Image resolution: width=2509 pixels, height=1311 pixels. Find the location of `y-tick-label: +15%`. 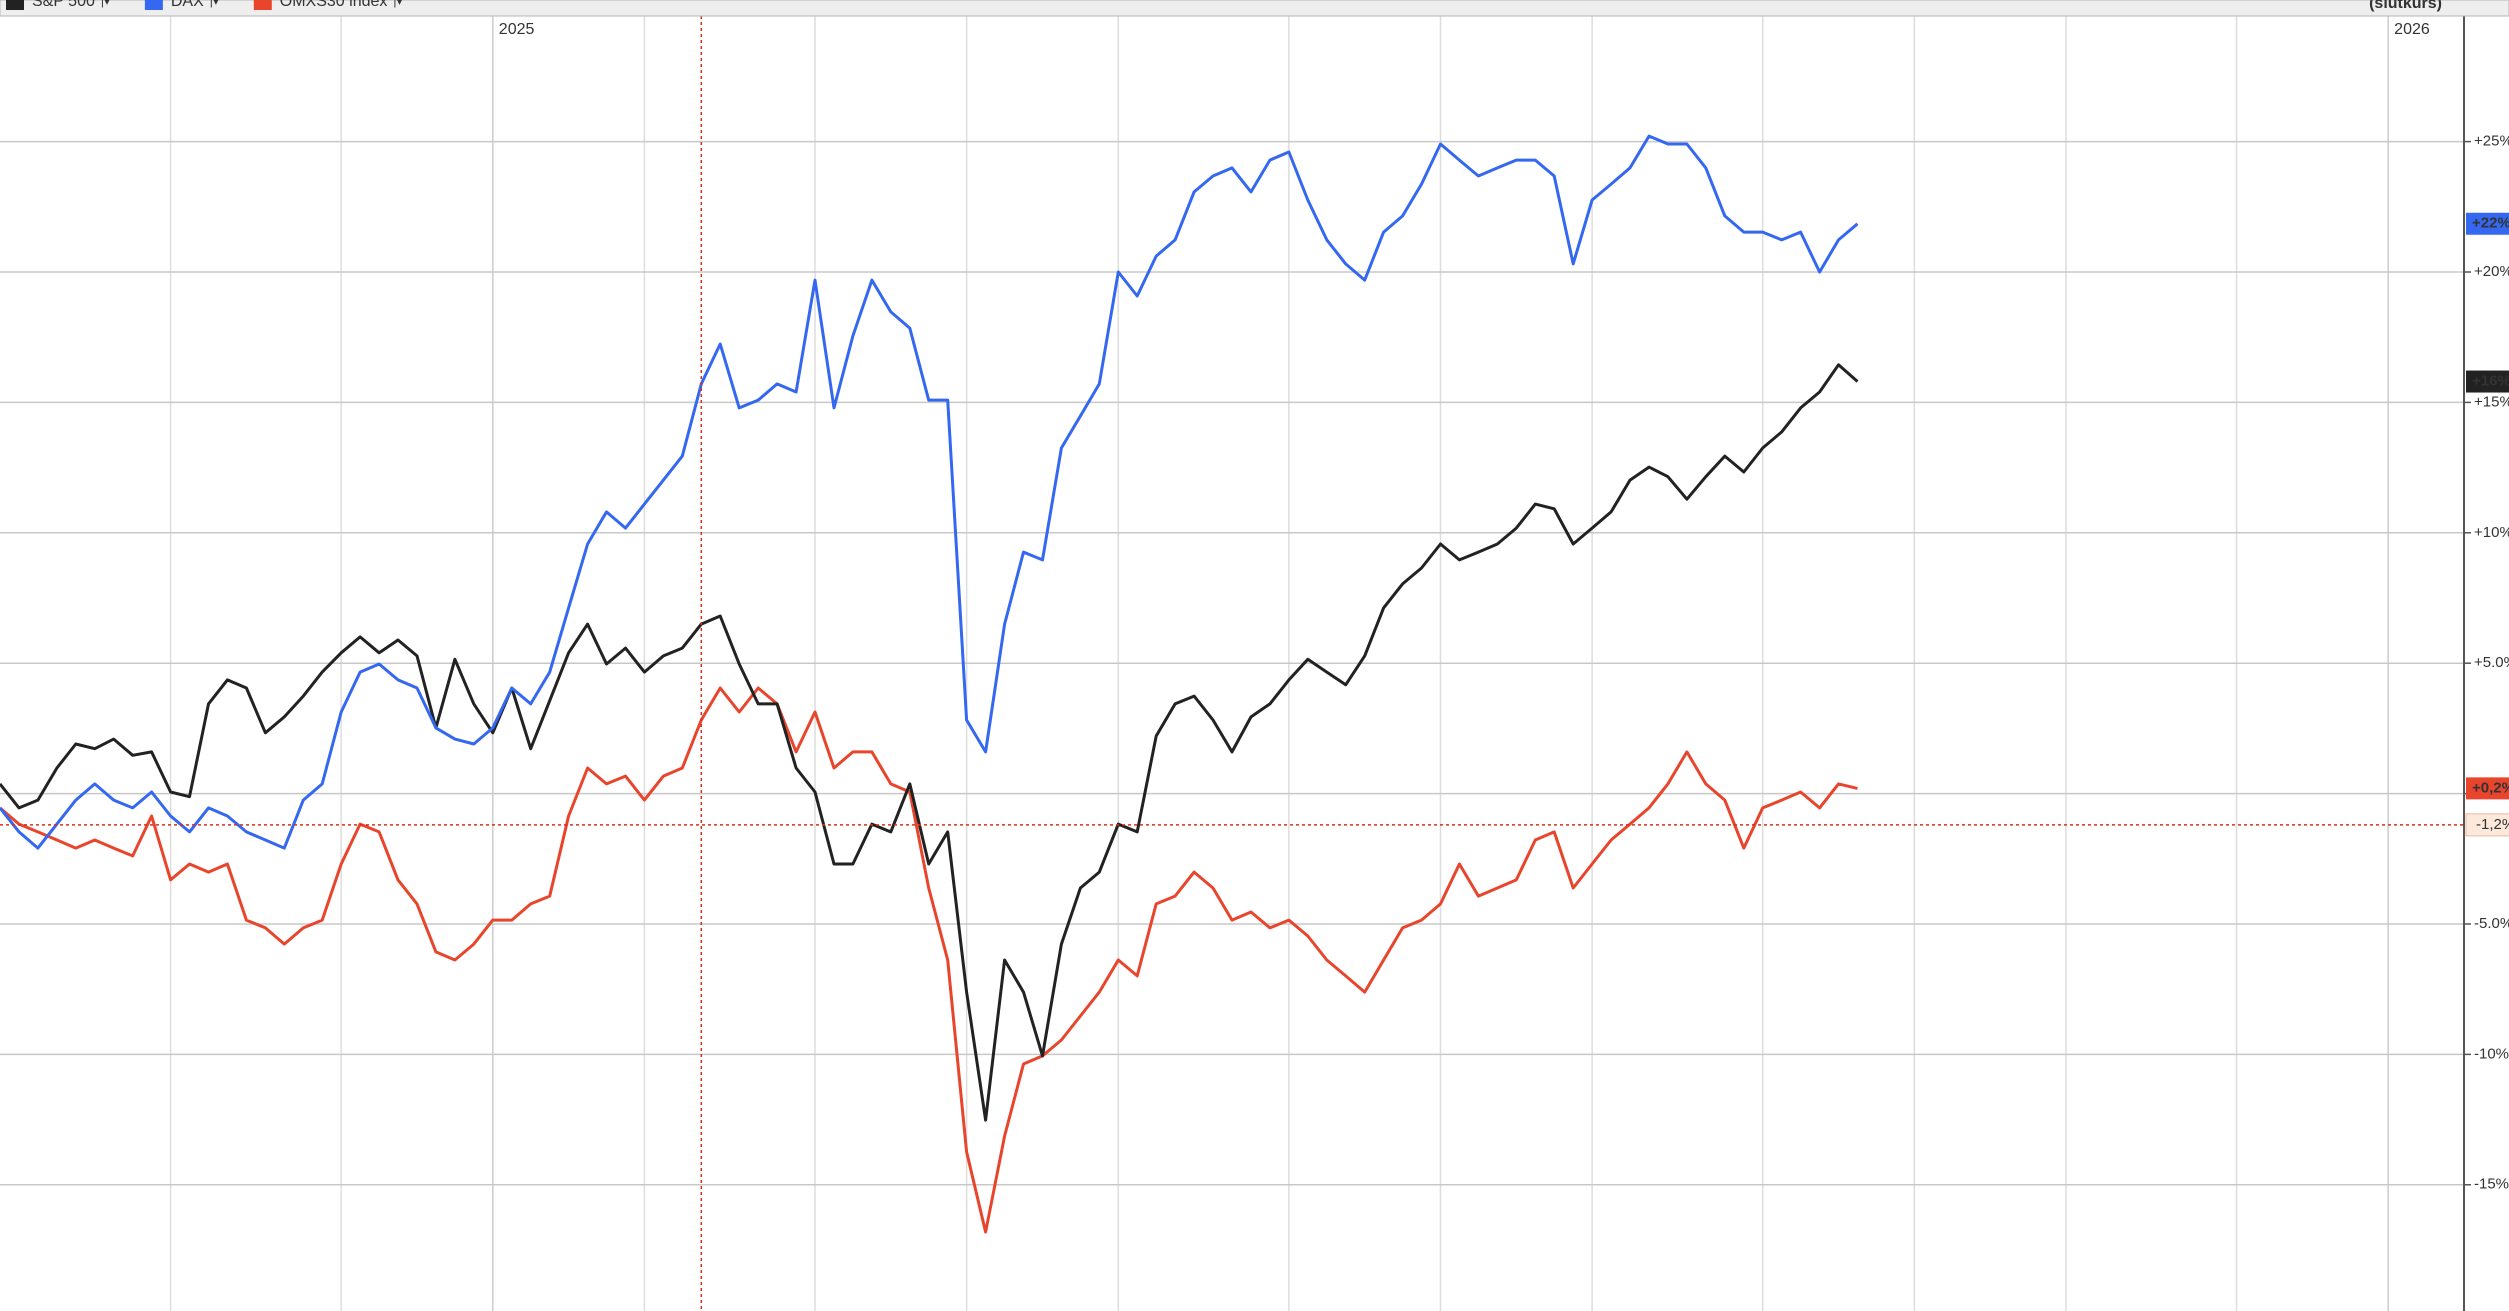

y-tick-label: +15% is located at coordinates (2491, 401).